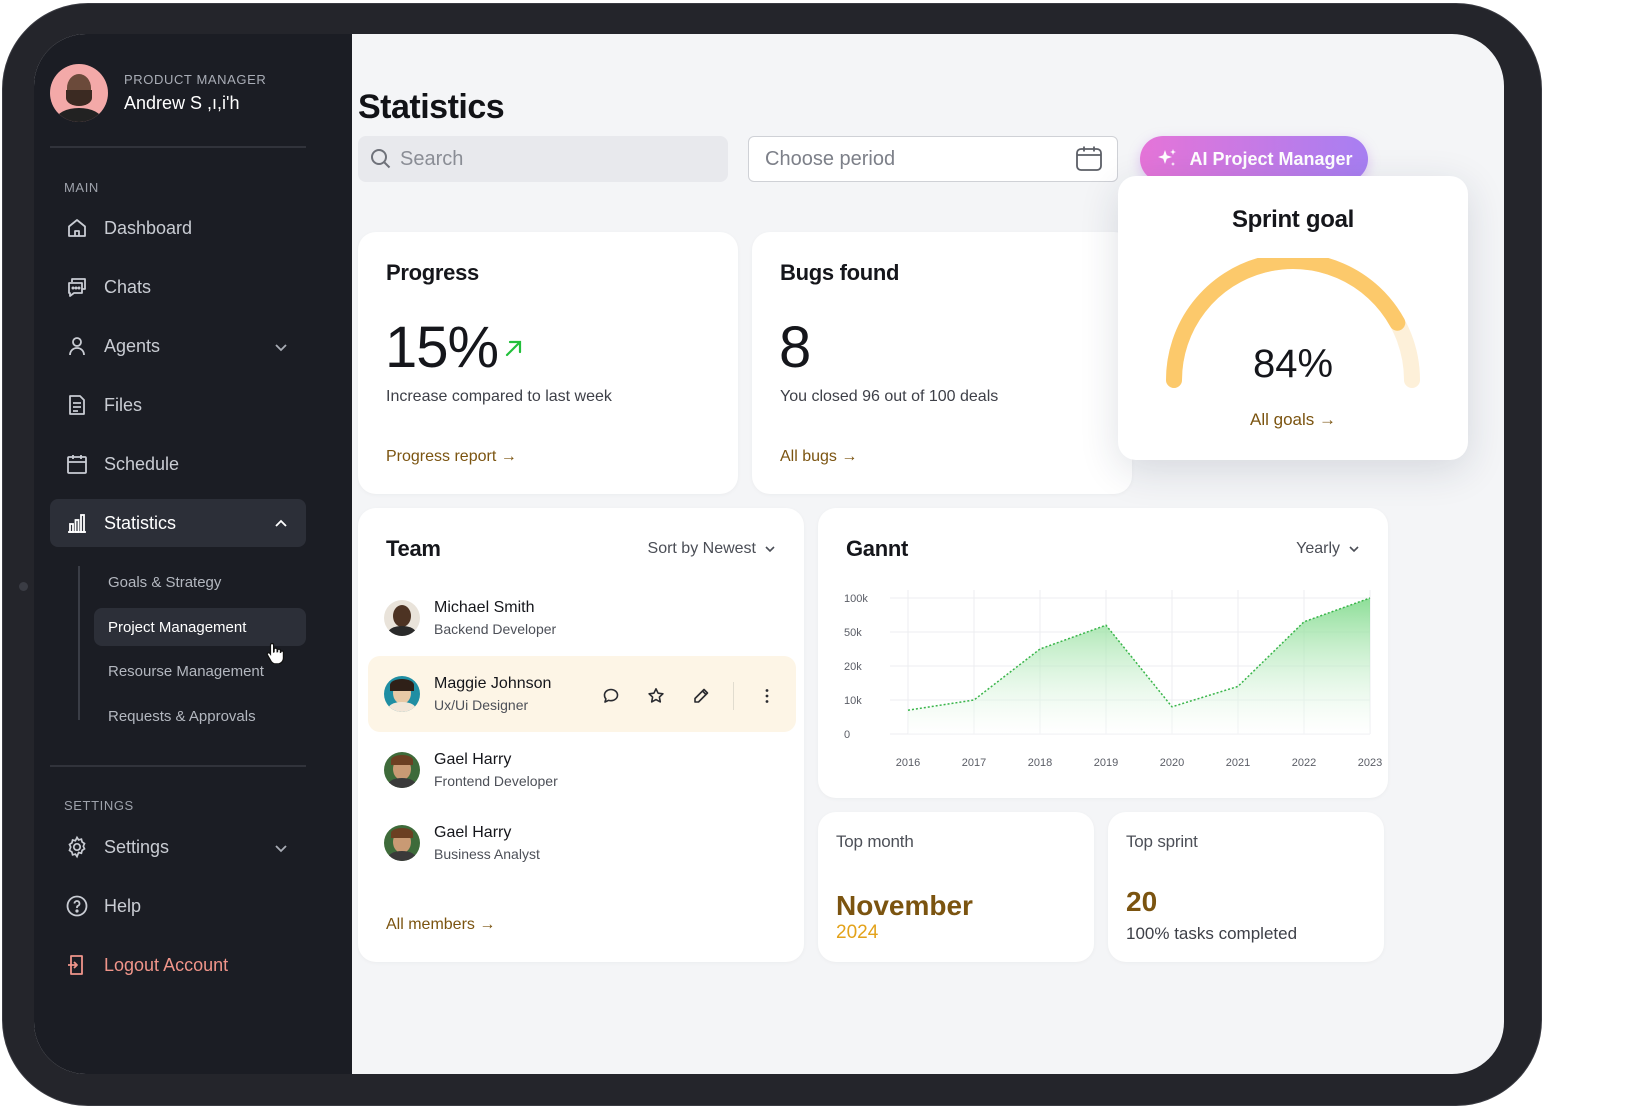 Image resolution: width=1650 pixels, height=1106 pixels. I want to click on team-member-row: Michael Smith Backend Developer, so click(582, 618).